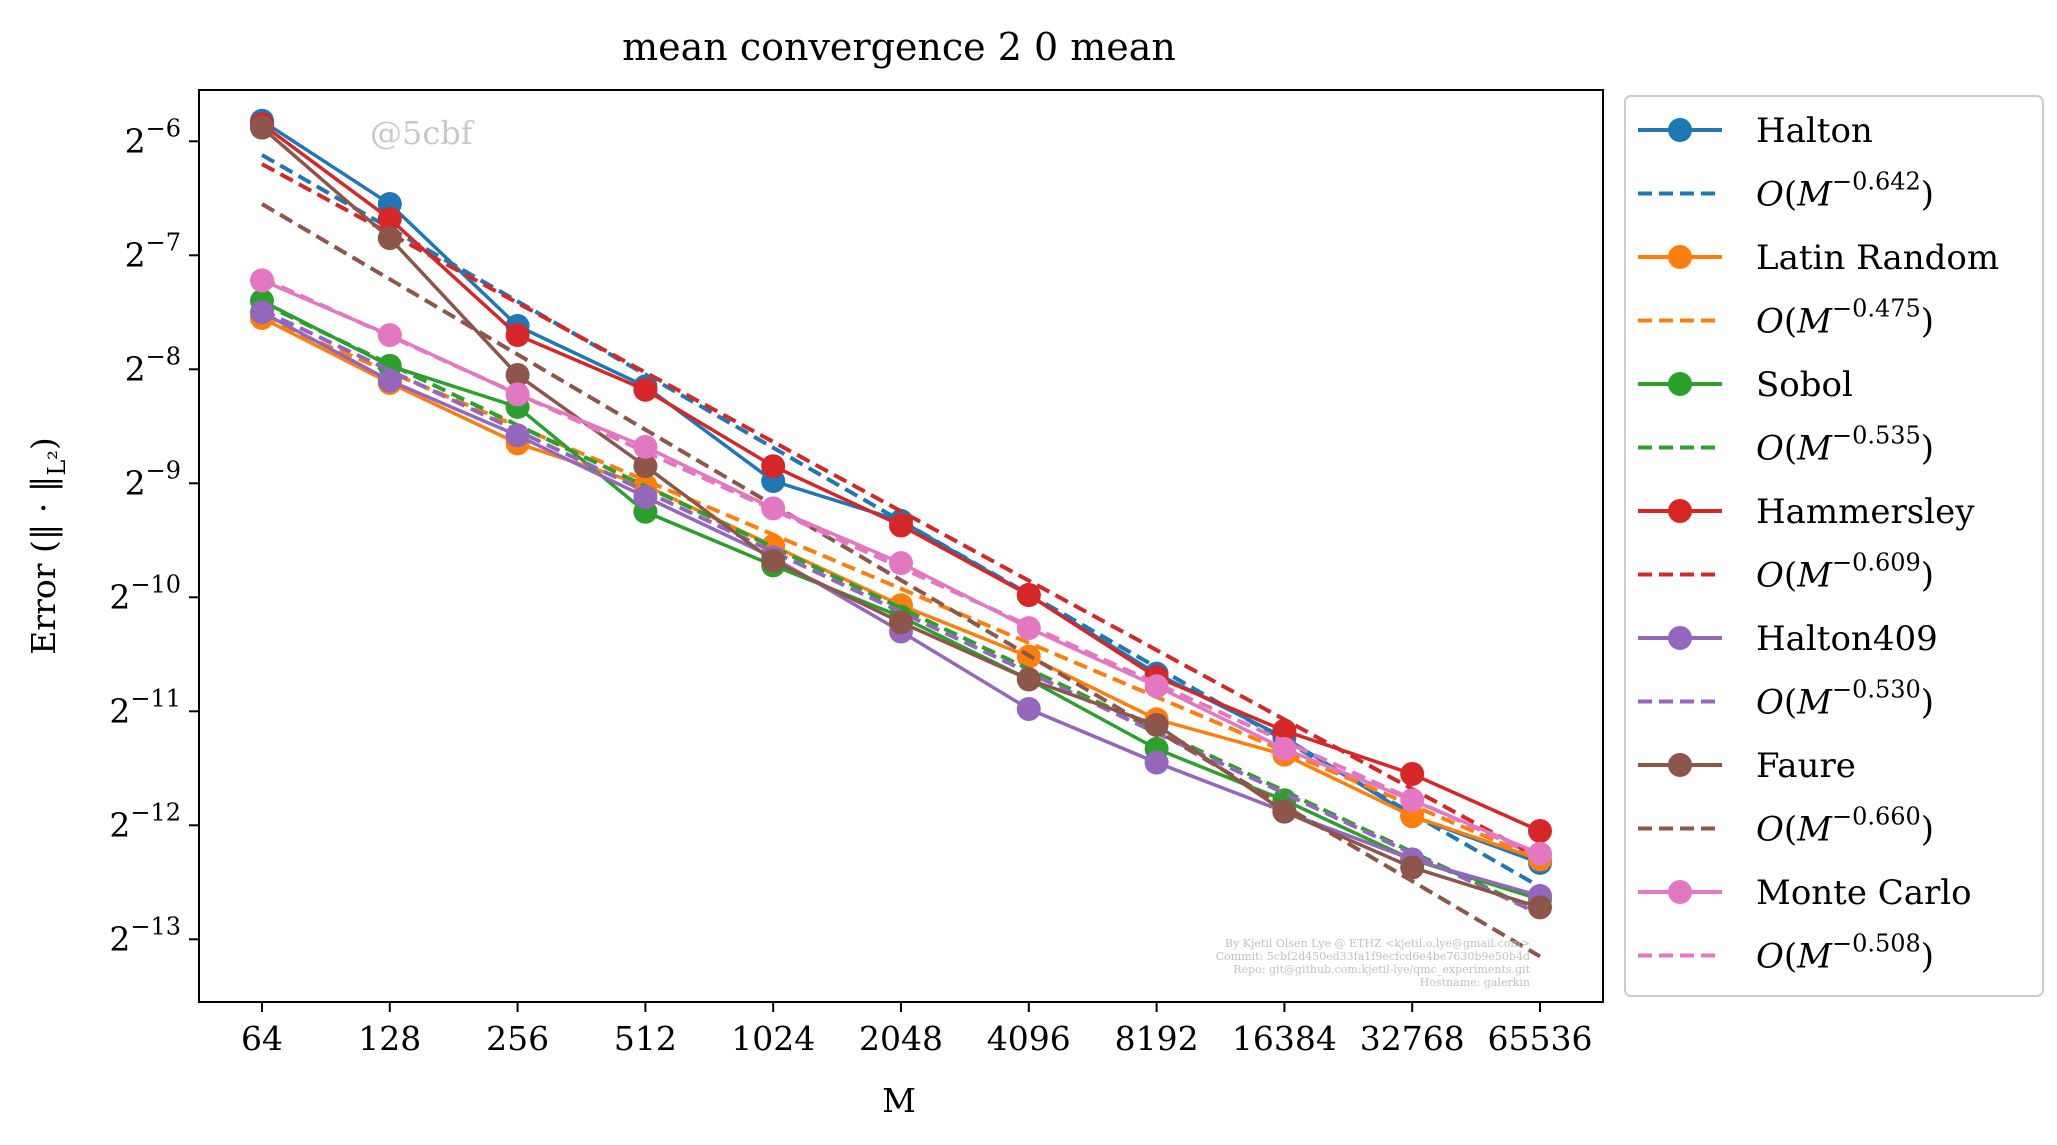 The height and width of the screenshot is (1145, 2057). What do you see at coordinates (1845, 826) in the screenshot?
I see `legend-fit-label-faure: O(M−0.660)` at bounding box center [1845, 826].